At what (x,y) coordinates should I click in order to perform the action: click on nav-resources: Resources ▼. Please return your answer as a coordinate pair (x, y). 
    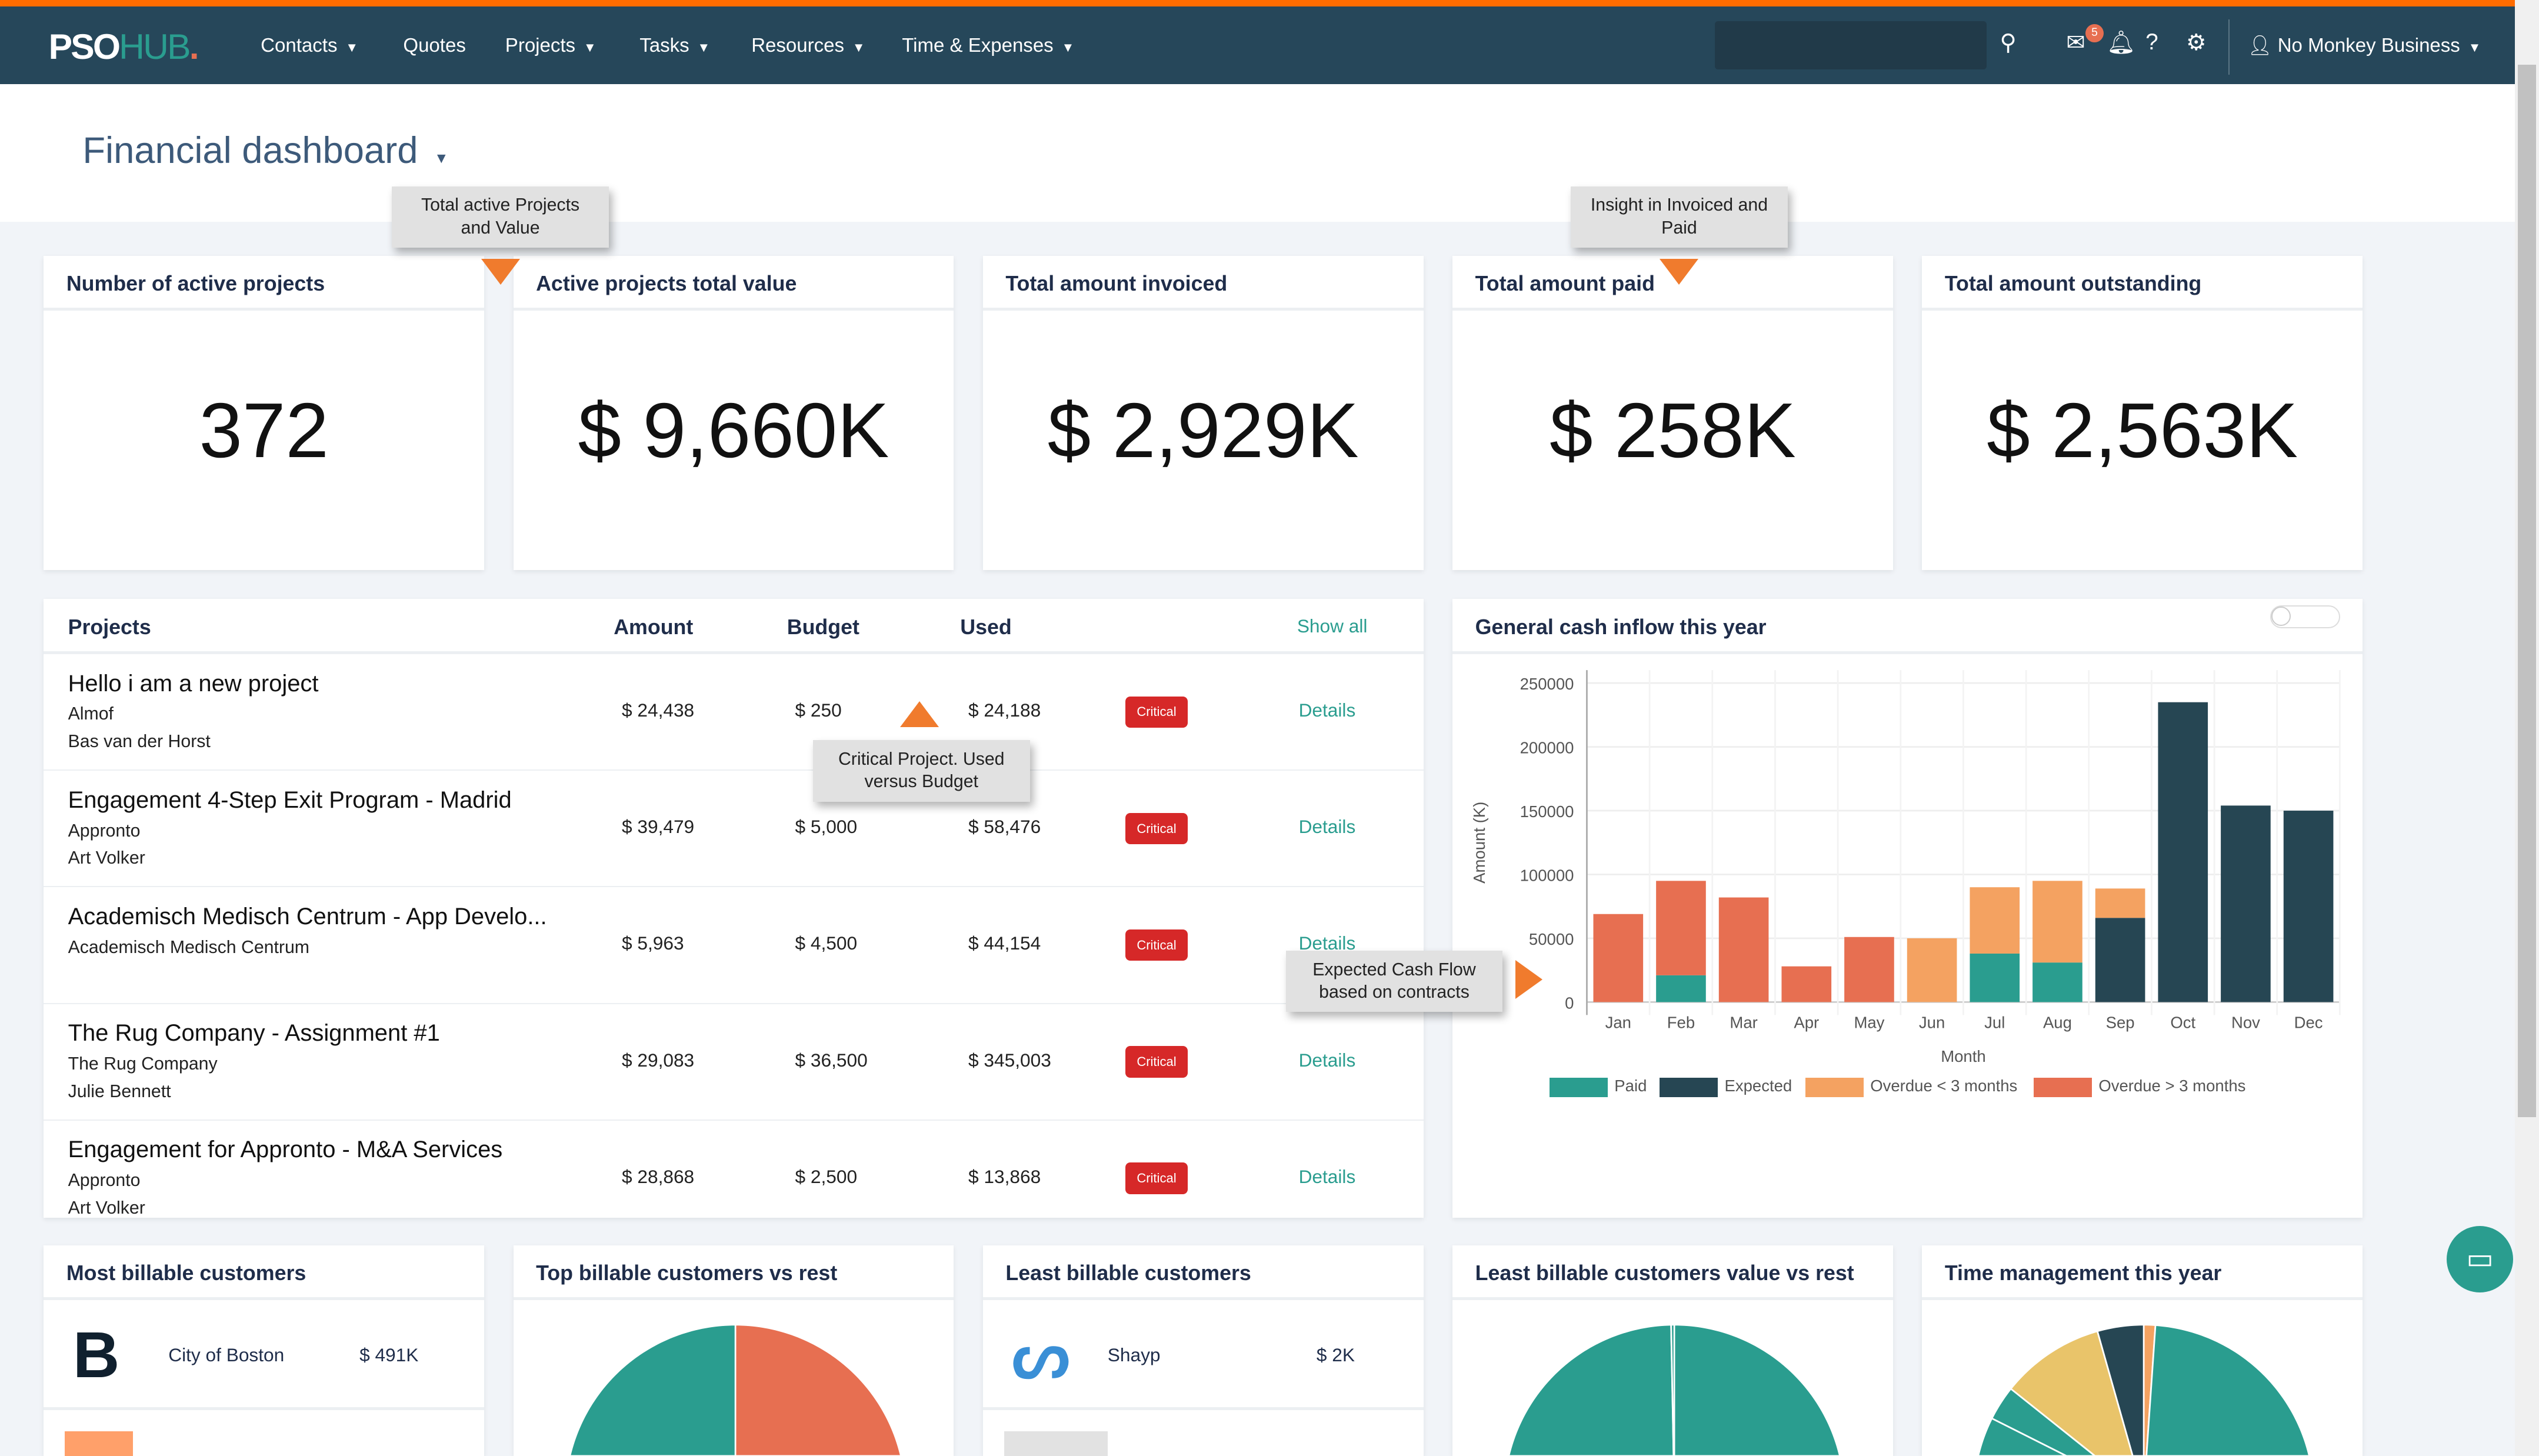
    Looking at the image, I should click on (808, 45).